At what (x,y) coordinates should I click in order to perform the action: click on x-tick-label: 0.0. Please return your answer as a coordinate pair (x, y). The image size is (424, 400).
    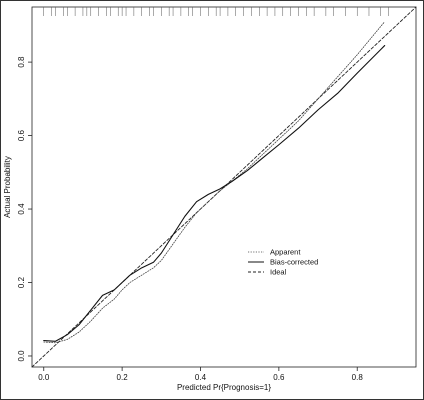
    Looking at the image, I should click on (44, 377).